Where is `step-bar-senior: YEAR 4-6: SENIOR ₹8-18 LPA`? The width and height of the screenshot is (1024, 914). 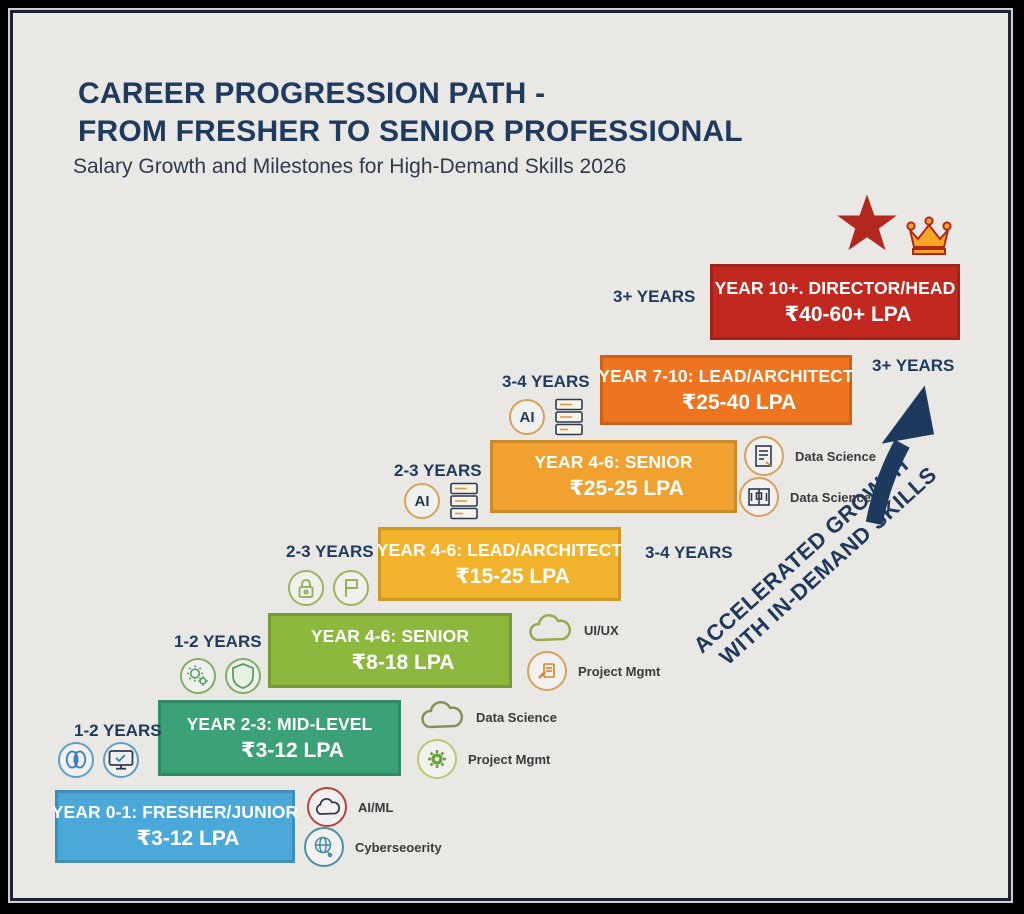
step-bar-senior: YEAR 4-6: SENIOR ₹8-18 LPA is located at coordinates (390, 650).